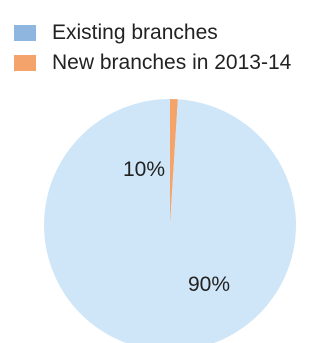 The height and width of the screenshot is (343, 324). What do you see at coordinates (209, 284) in the screenshot?
I see `slice-label-existing-branches: 90%` at bounding box center [209, 284].